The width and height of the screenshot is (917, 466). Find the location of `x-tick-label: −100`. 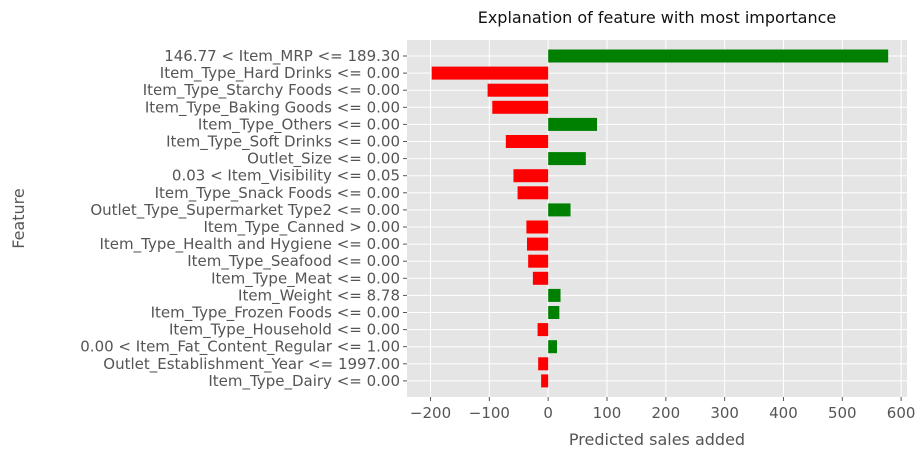

x-tick-label: −100 is located at coordinates (489, 413).